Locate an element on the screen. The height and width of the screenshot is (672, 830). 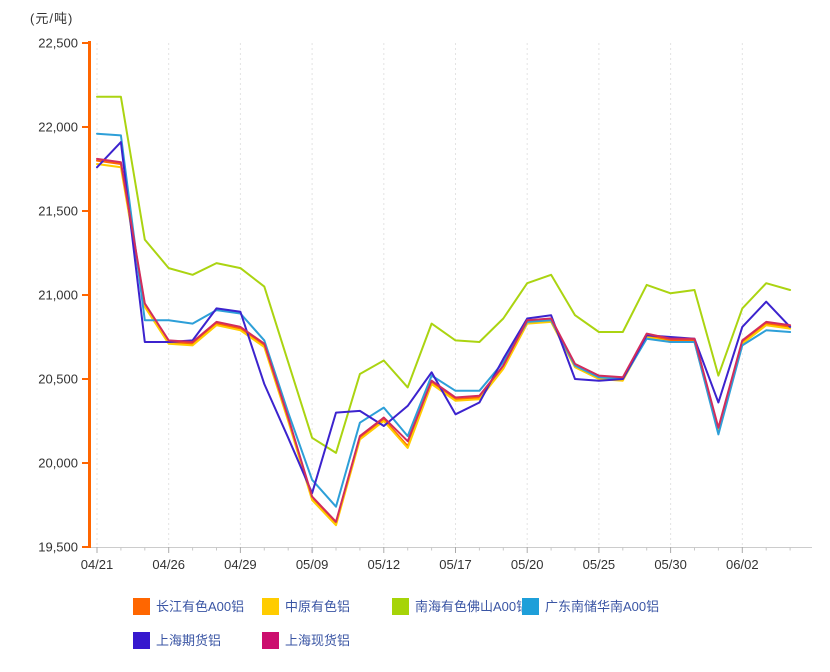
y-tick-label: 20,500 is located at coordinates (58, 379).